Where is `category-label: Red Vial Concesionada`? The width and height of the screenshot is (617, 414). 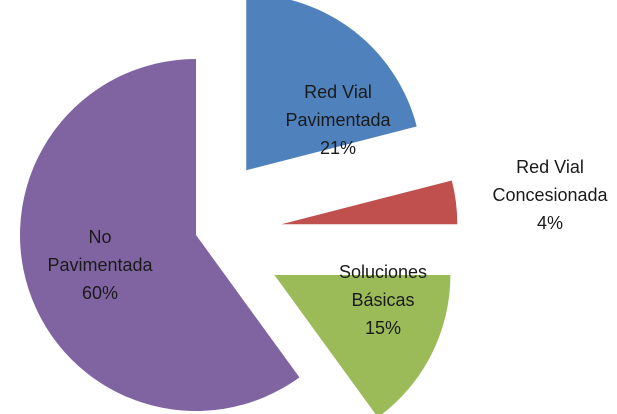
category-label: Red Vial Concesionada is located at coordinates (550, 181).